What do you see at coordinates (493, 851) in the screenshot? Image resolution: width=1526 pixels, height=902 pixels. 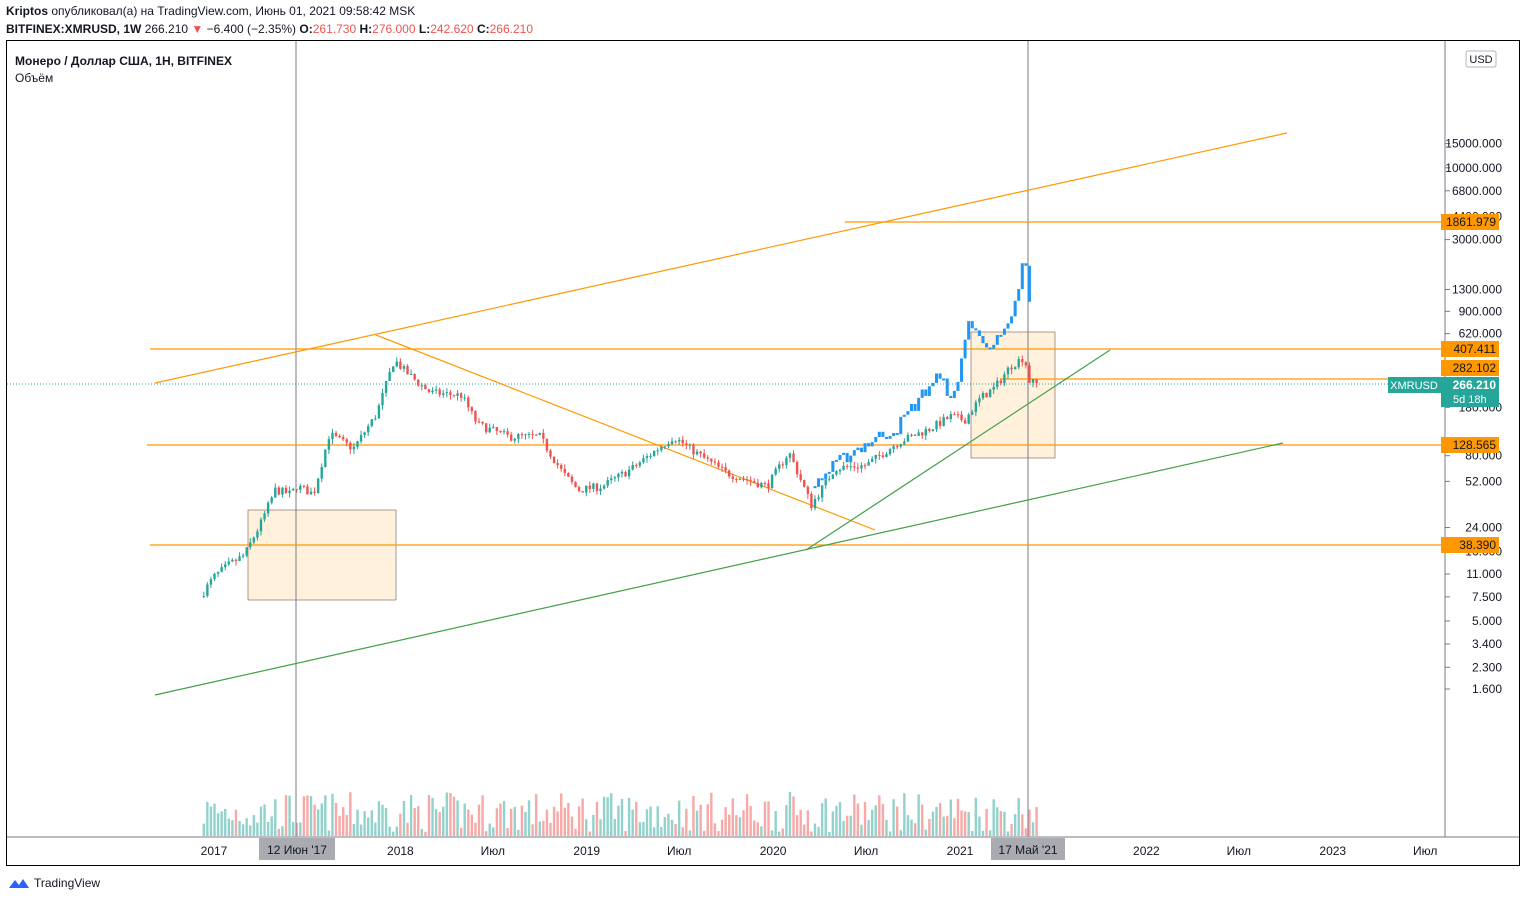 I see `time-tick-label: Июл` at bounding box center [493, 851].